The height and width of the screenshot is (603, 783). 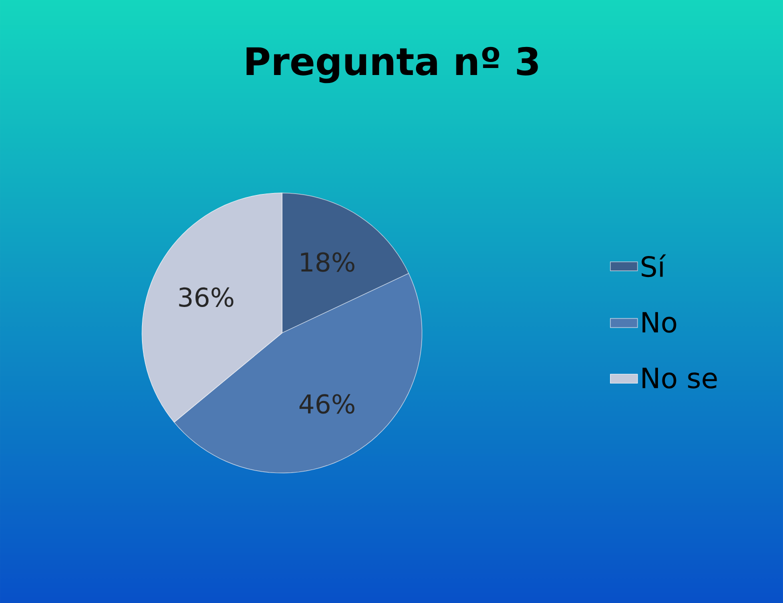 What do you see at coordinates (327, 262) in the screenshot?
I see `data-label: 18%` at bounding box center [327, 262].